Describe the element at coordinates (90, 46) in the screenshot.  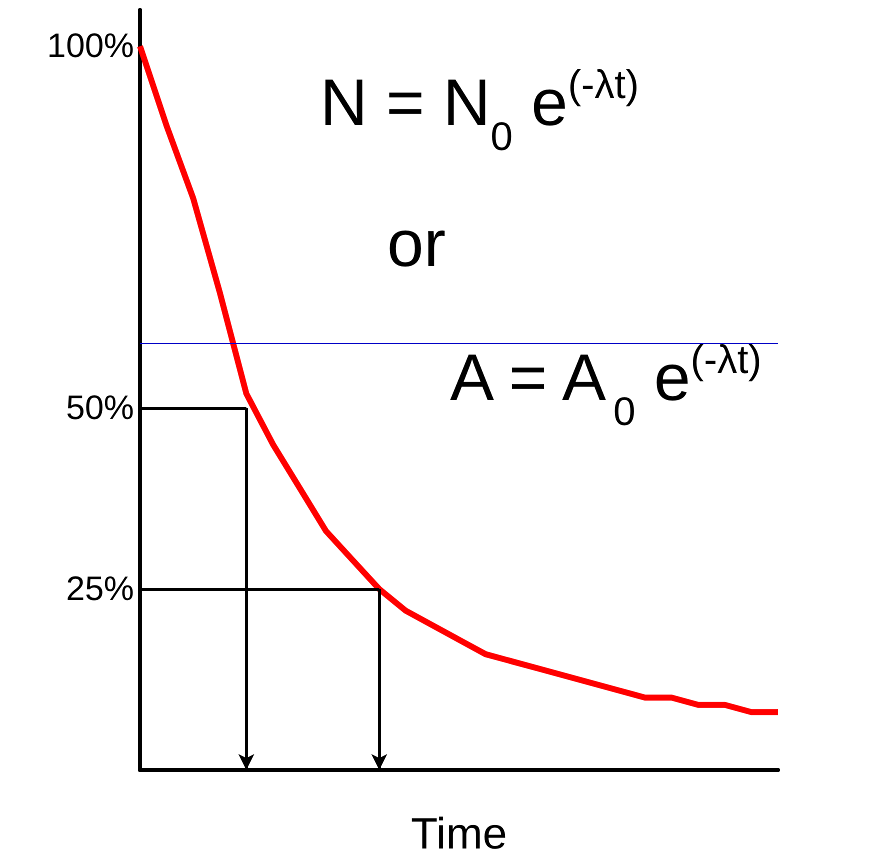
I see `y-tick-label: 100%` at that location.